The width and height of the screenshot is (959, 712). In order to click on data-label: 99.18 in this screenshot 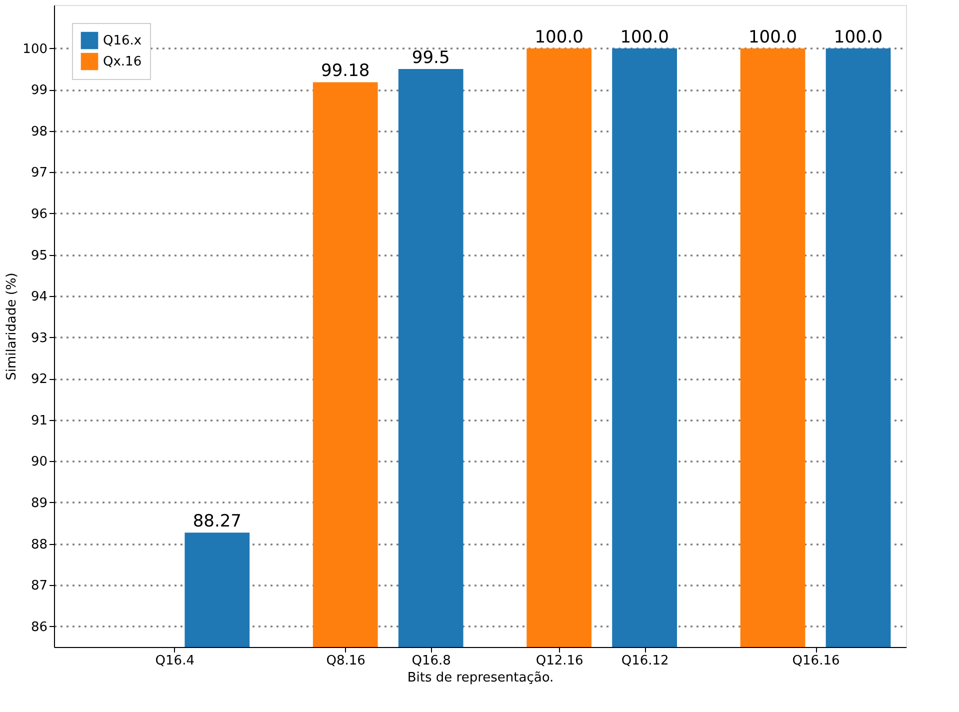, I will do `click(345, 71)`.